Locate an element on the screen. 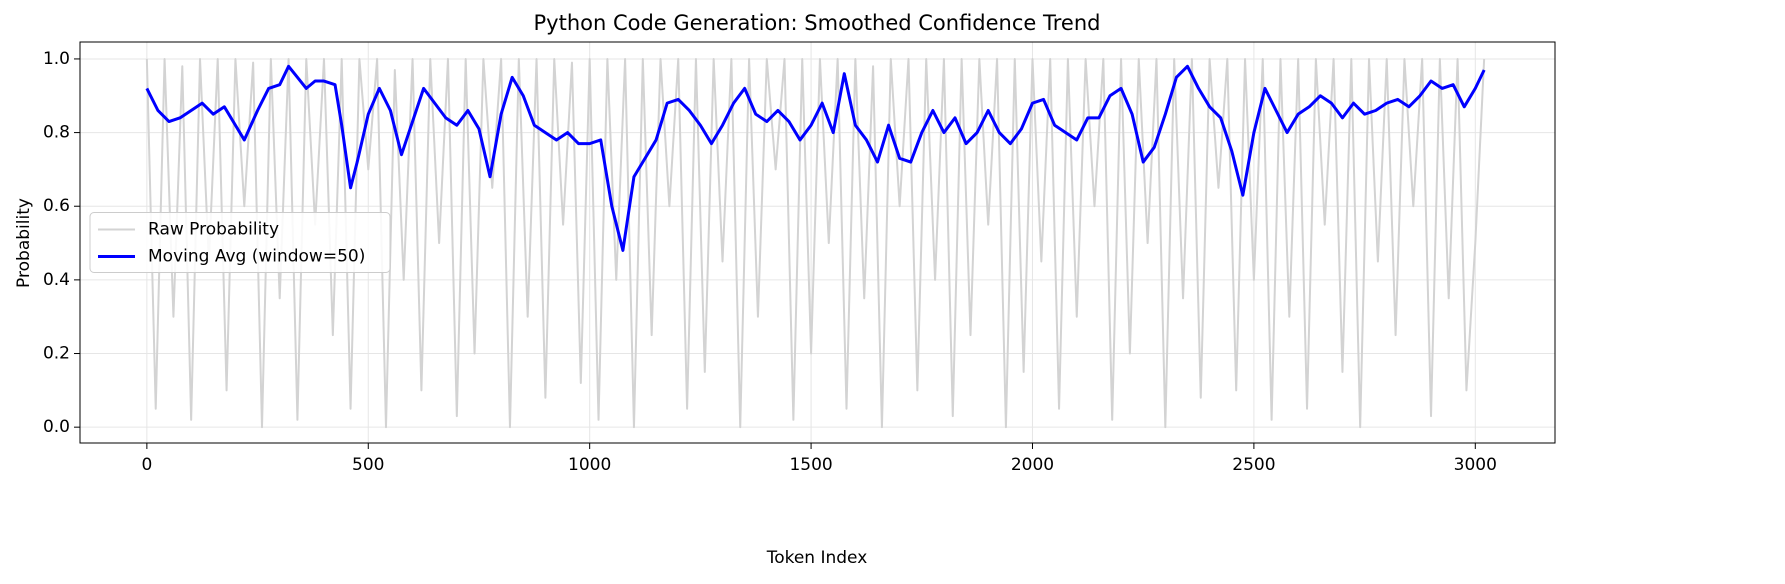 The height and width of the screenshot is (584, 1785). x-tick-label: 1500 is located at coordinates (810, 465).